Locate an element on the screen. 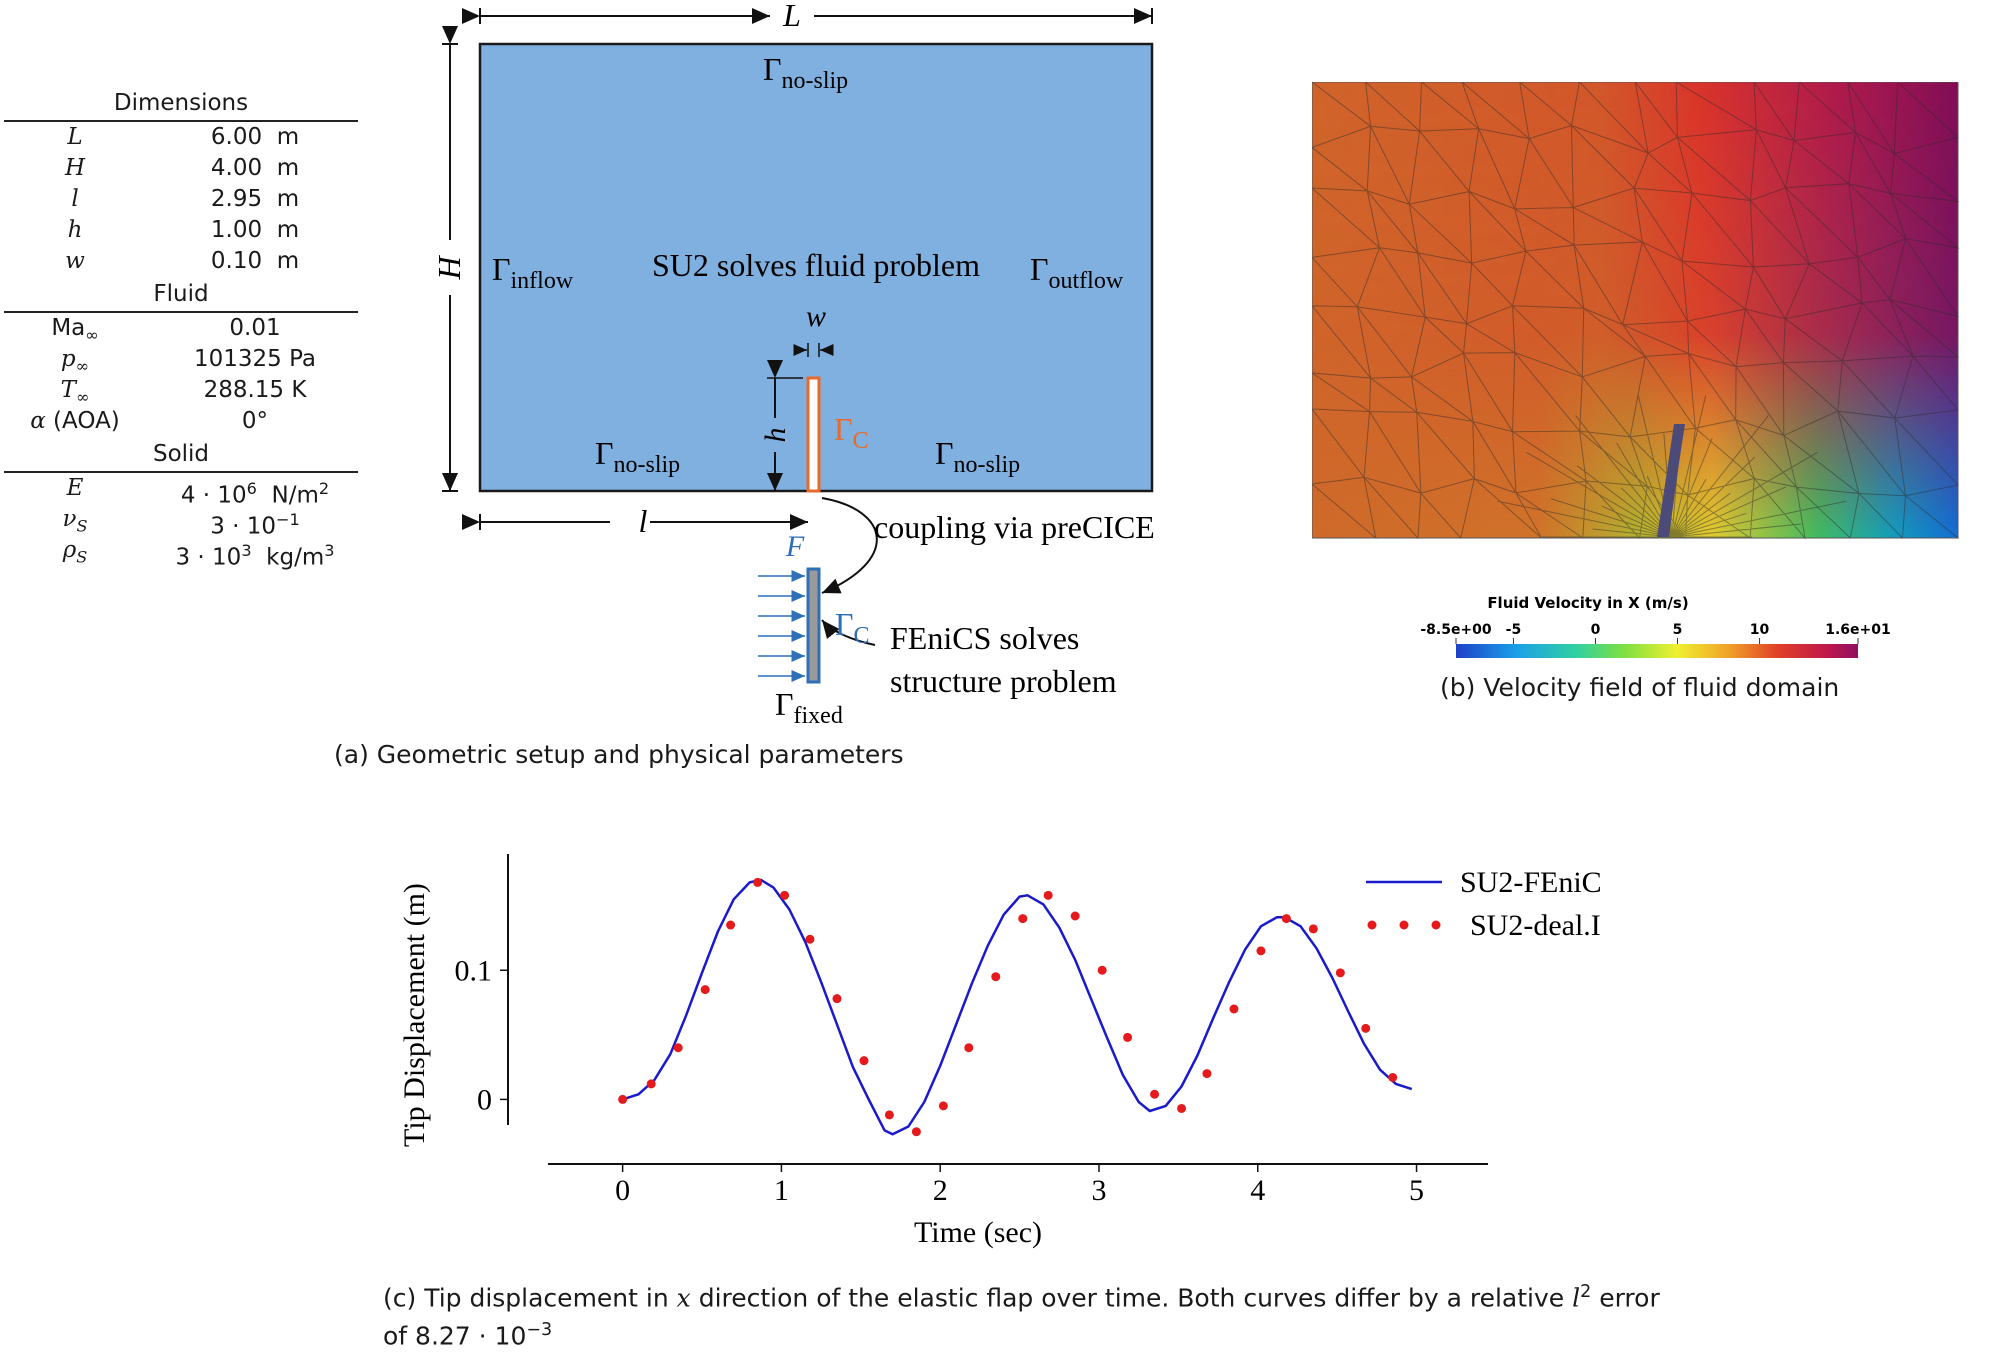 The height and width of the screenshot is (1353, 2000). param-symbol: νS is located at coordinates (75, 521).